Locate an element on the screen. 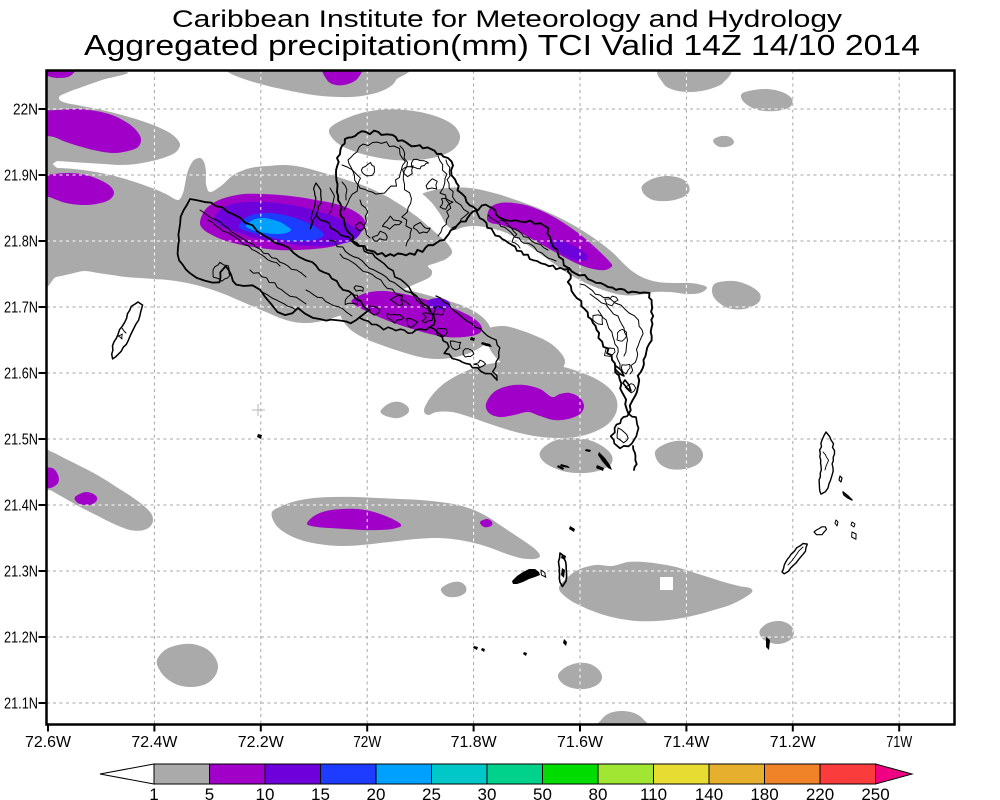 The height and width of the screenshot is (800, 1000). svg-text: 22N is located at coordinates (25, 110).